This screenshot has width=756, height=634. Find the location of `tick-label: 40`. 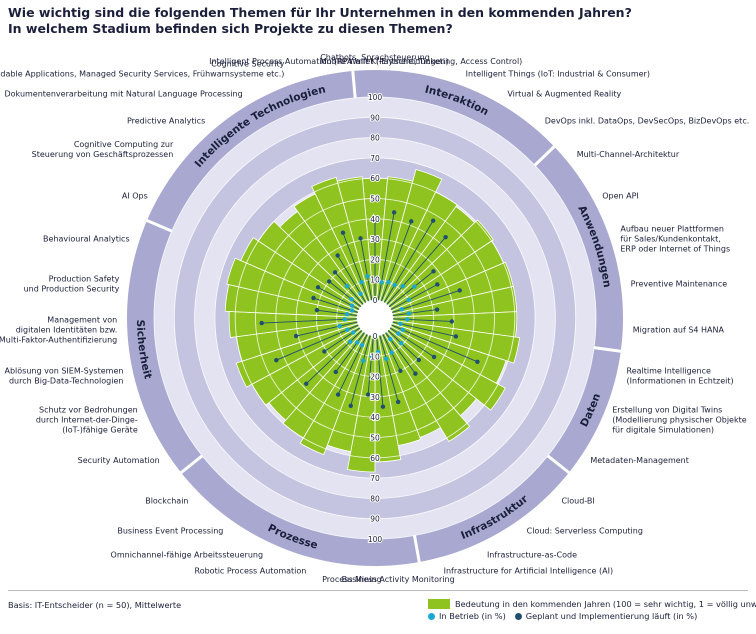

tick-label: 40 is located at coordinates (375, 219).